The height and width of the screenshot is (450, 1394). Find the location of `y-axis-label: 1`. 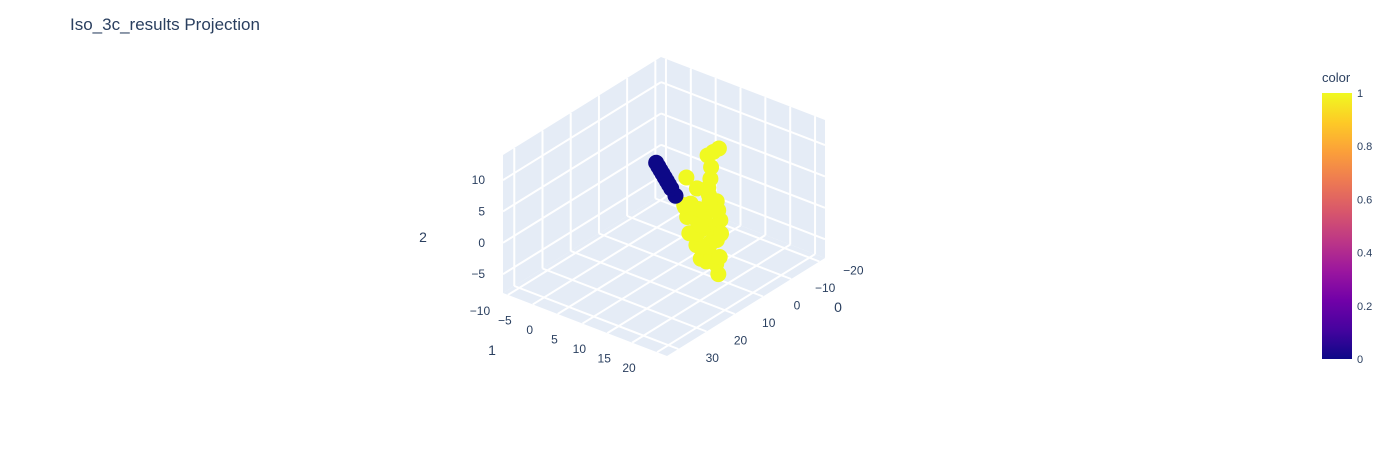

y-axis-label: 1 is located at coordinates (492, 350).